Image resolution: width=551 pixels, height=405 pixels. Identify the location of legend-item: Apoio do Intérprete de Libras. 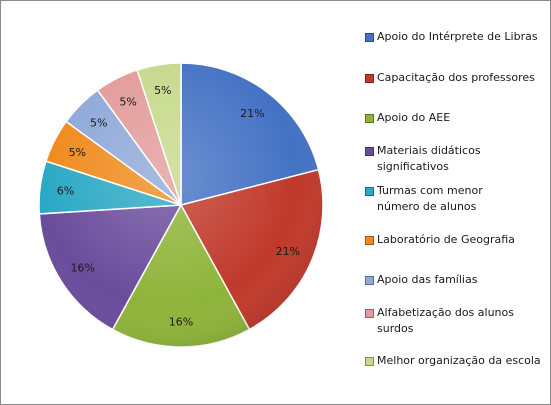
(458, 37).